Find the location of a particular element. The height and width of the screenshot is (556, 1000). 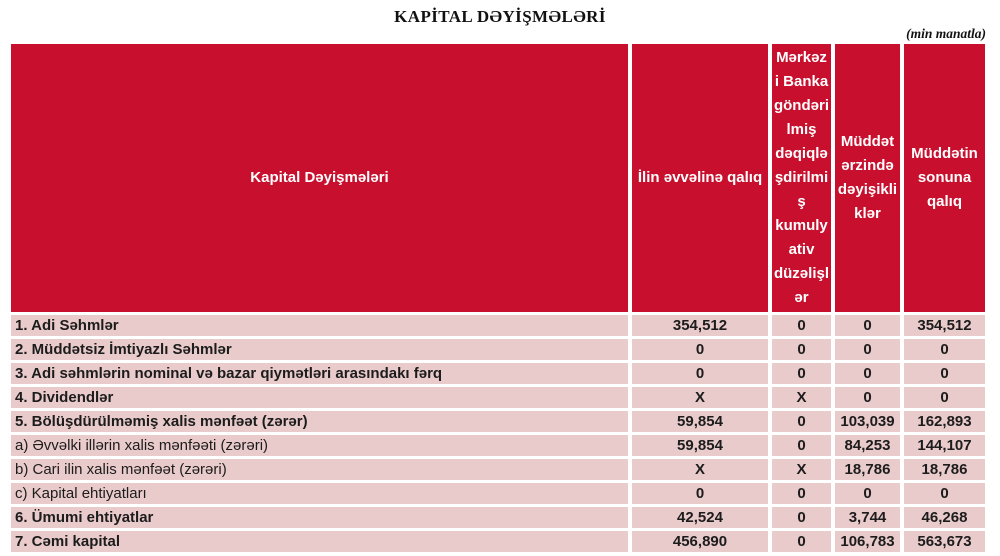

row-label: 1. Adi Səhmlər is located at coordinates (319, 325).